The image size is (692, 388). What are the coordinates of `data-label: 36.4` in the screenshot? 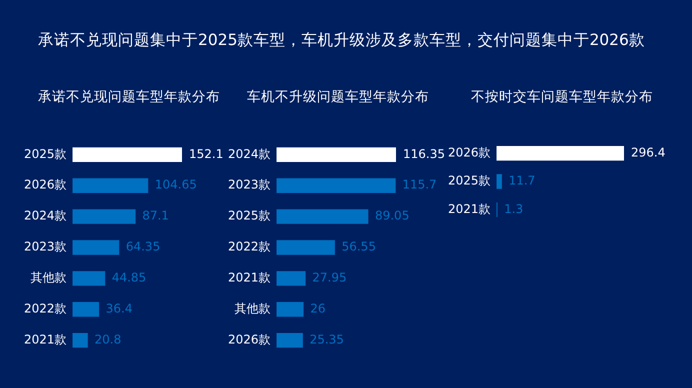 It's located at (119, 309).